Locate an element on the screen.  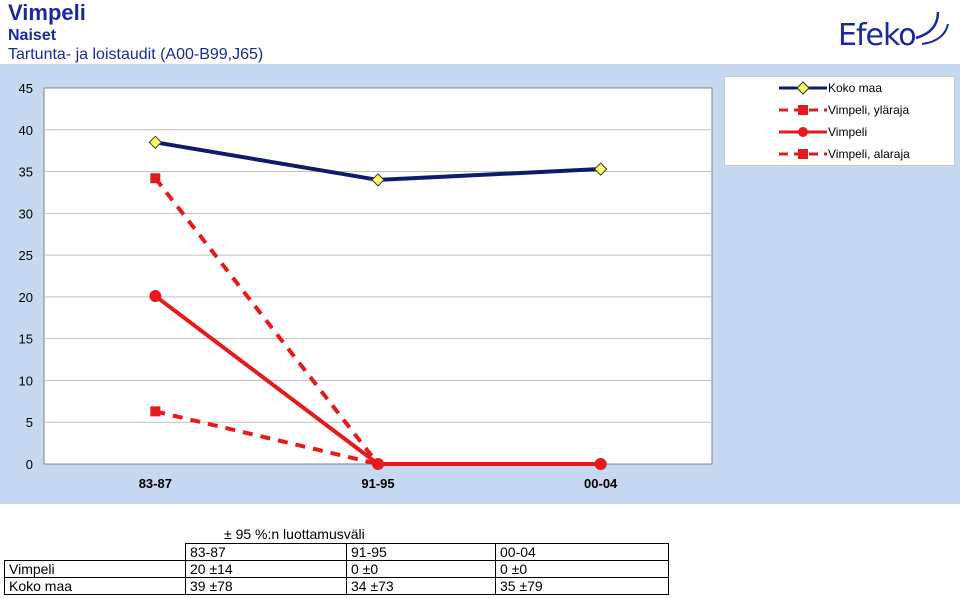
table-header-row: 83-87 91-95 00-04 is located at coordinates (337, 552).